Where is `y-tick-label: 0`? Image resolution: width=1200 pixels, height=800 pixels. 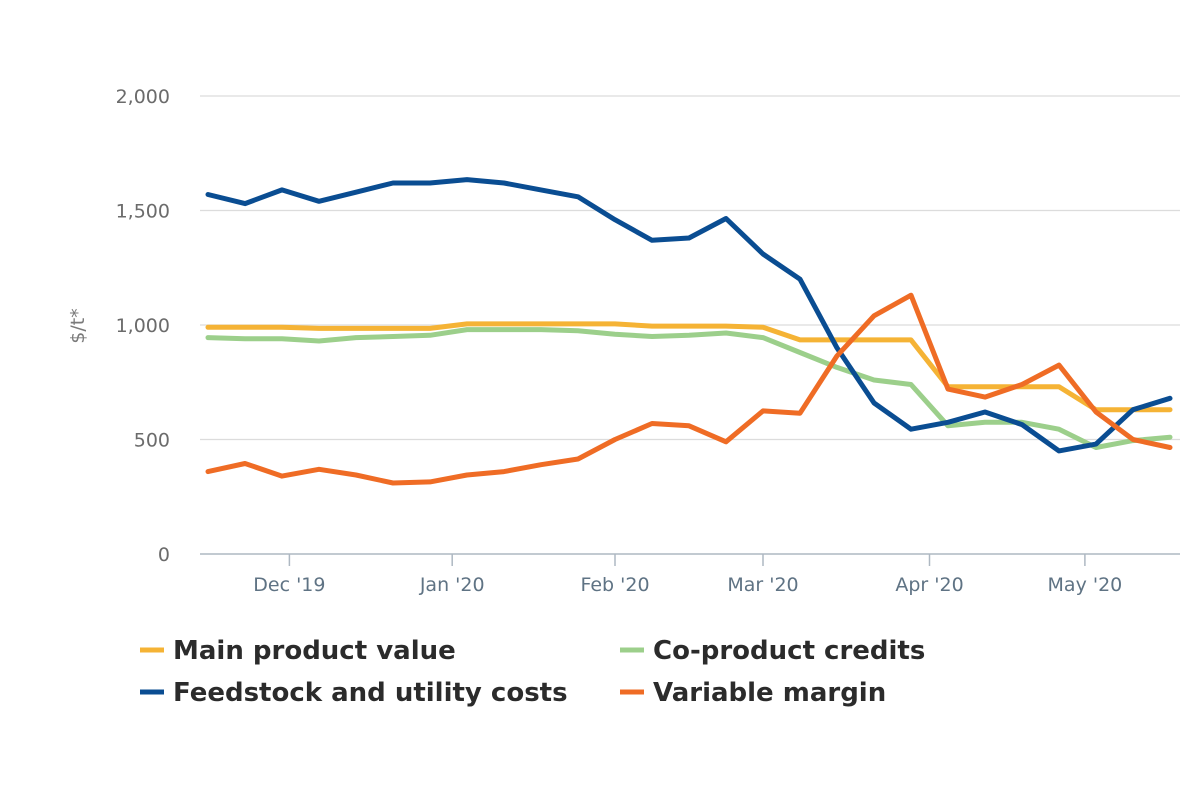
y-tick-label: 0 is located at coordinates (164, 555).